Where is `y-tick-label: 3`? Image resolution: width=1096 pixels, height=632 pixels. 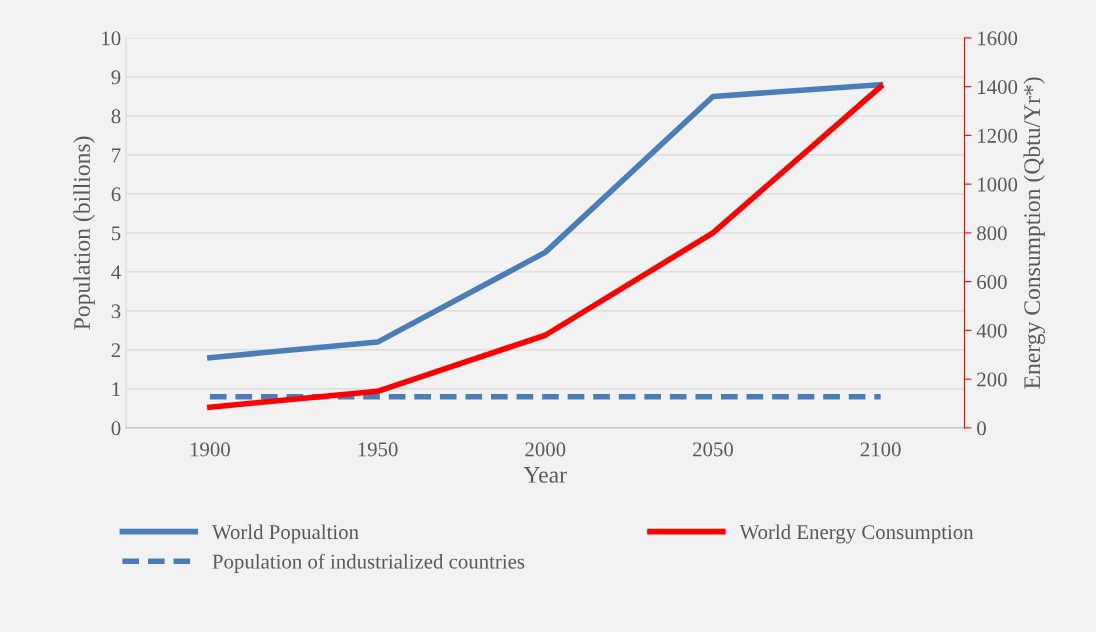 y-tick-label: 3 is located at coordinates (116, 311).